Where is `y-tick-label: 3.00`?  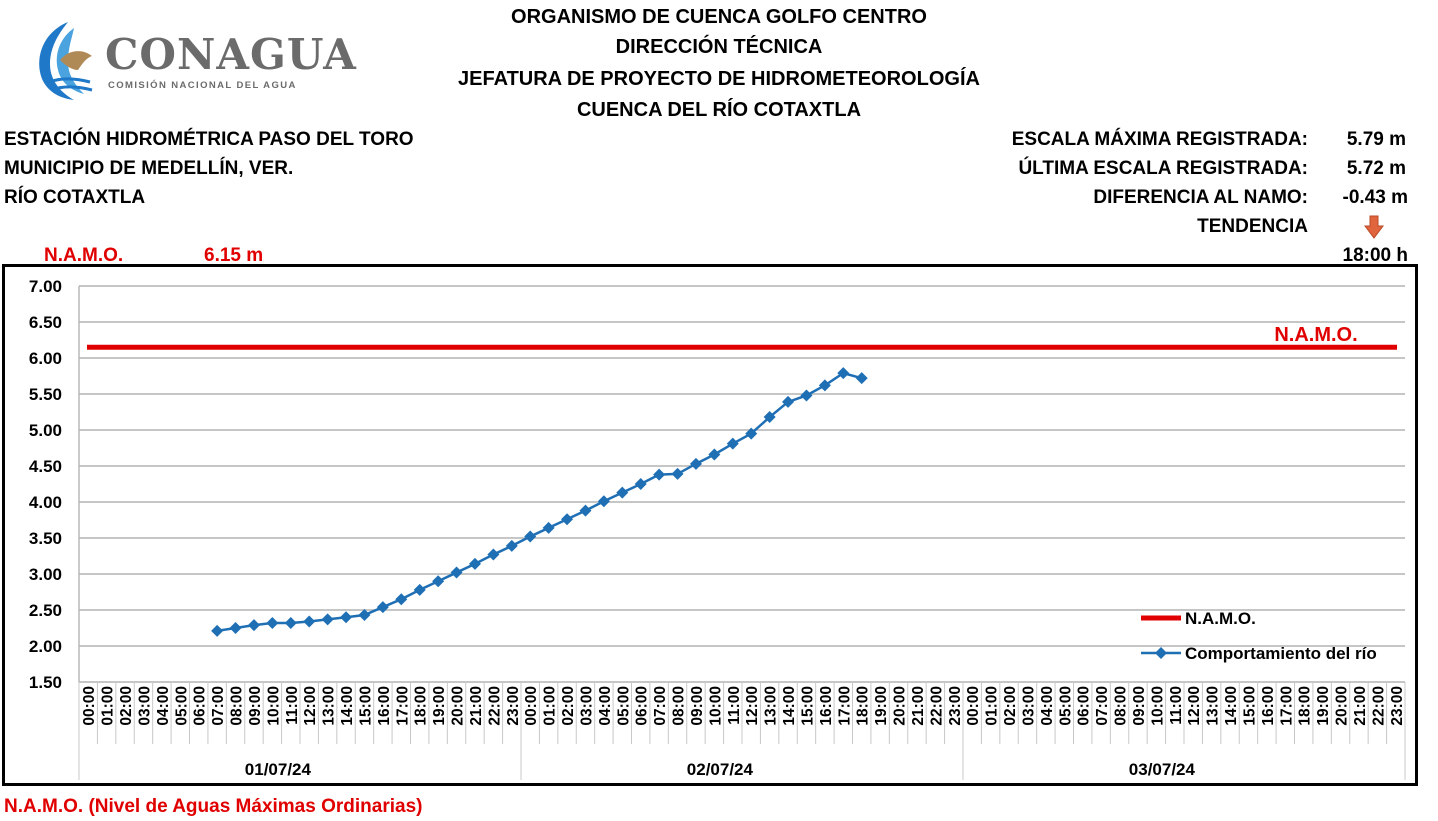 y-tick-label: 3.00 is located at coordinates (45, 574).